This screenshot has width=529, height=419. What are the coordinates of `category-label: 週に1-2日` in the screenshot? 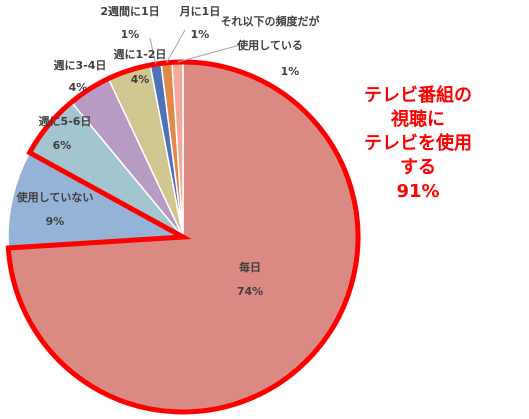 It's located at (140, 54).